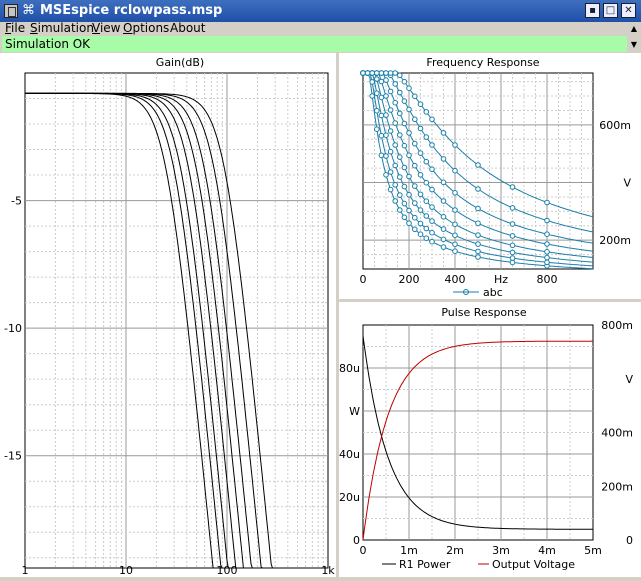  I want to click on gain-y-tick-label: -10, so click(13, 328).